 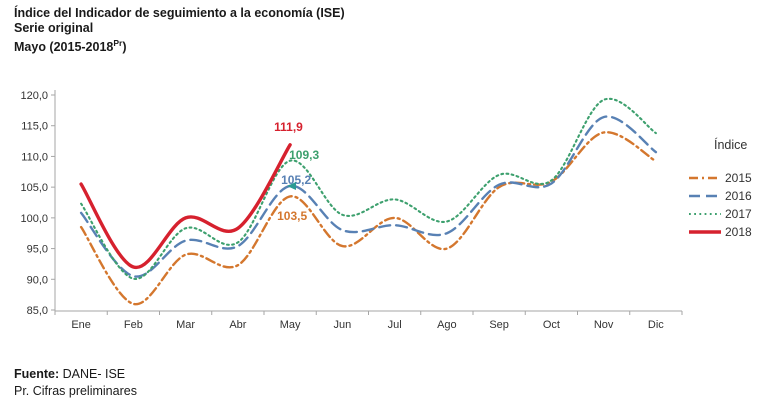 What do you see at coordinates (70, 46) in the screenshot?
I see `page-title-line3: Mayo (2015-2018Pr)` at bounding box center [70, 46].